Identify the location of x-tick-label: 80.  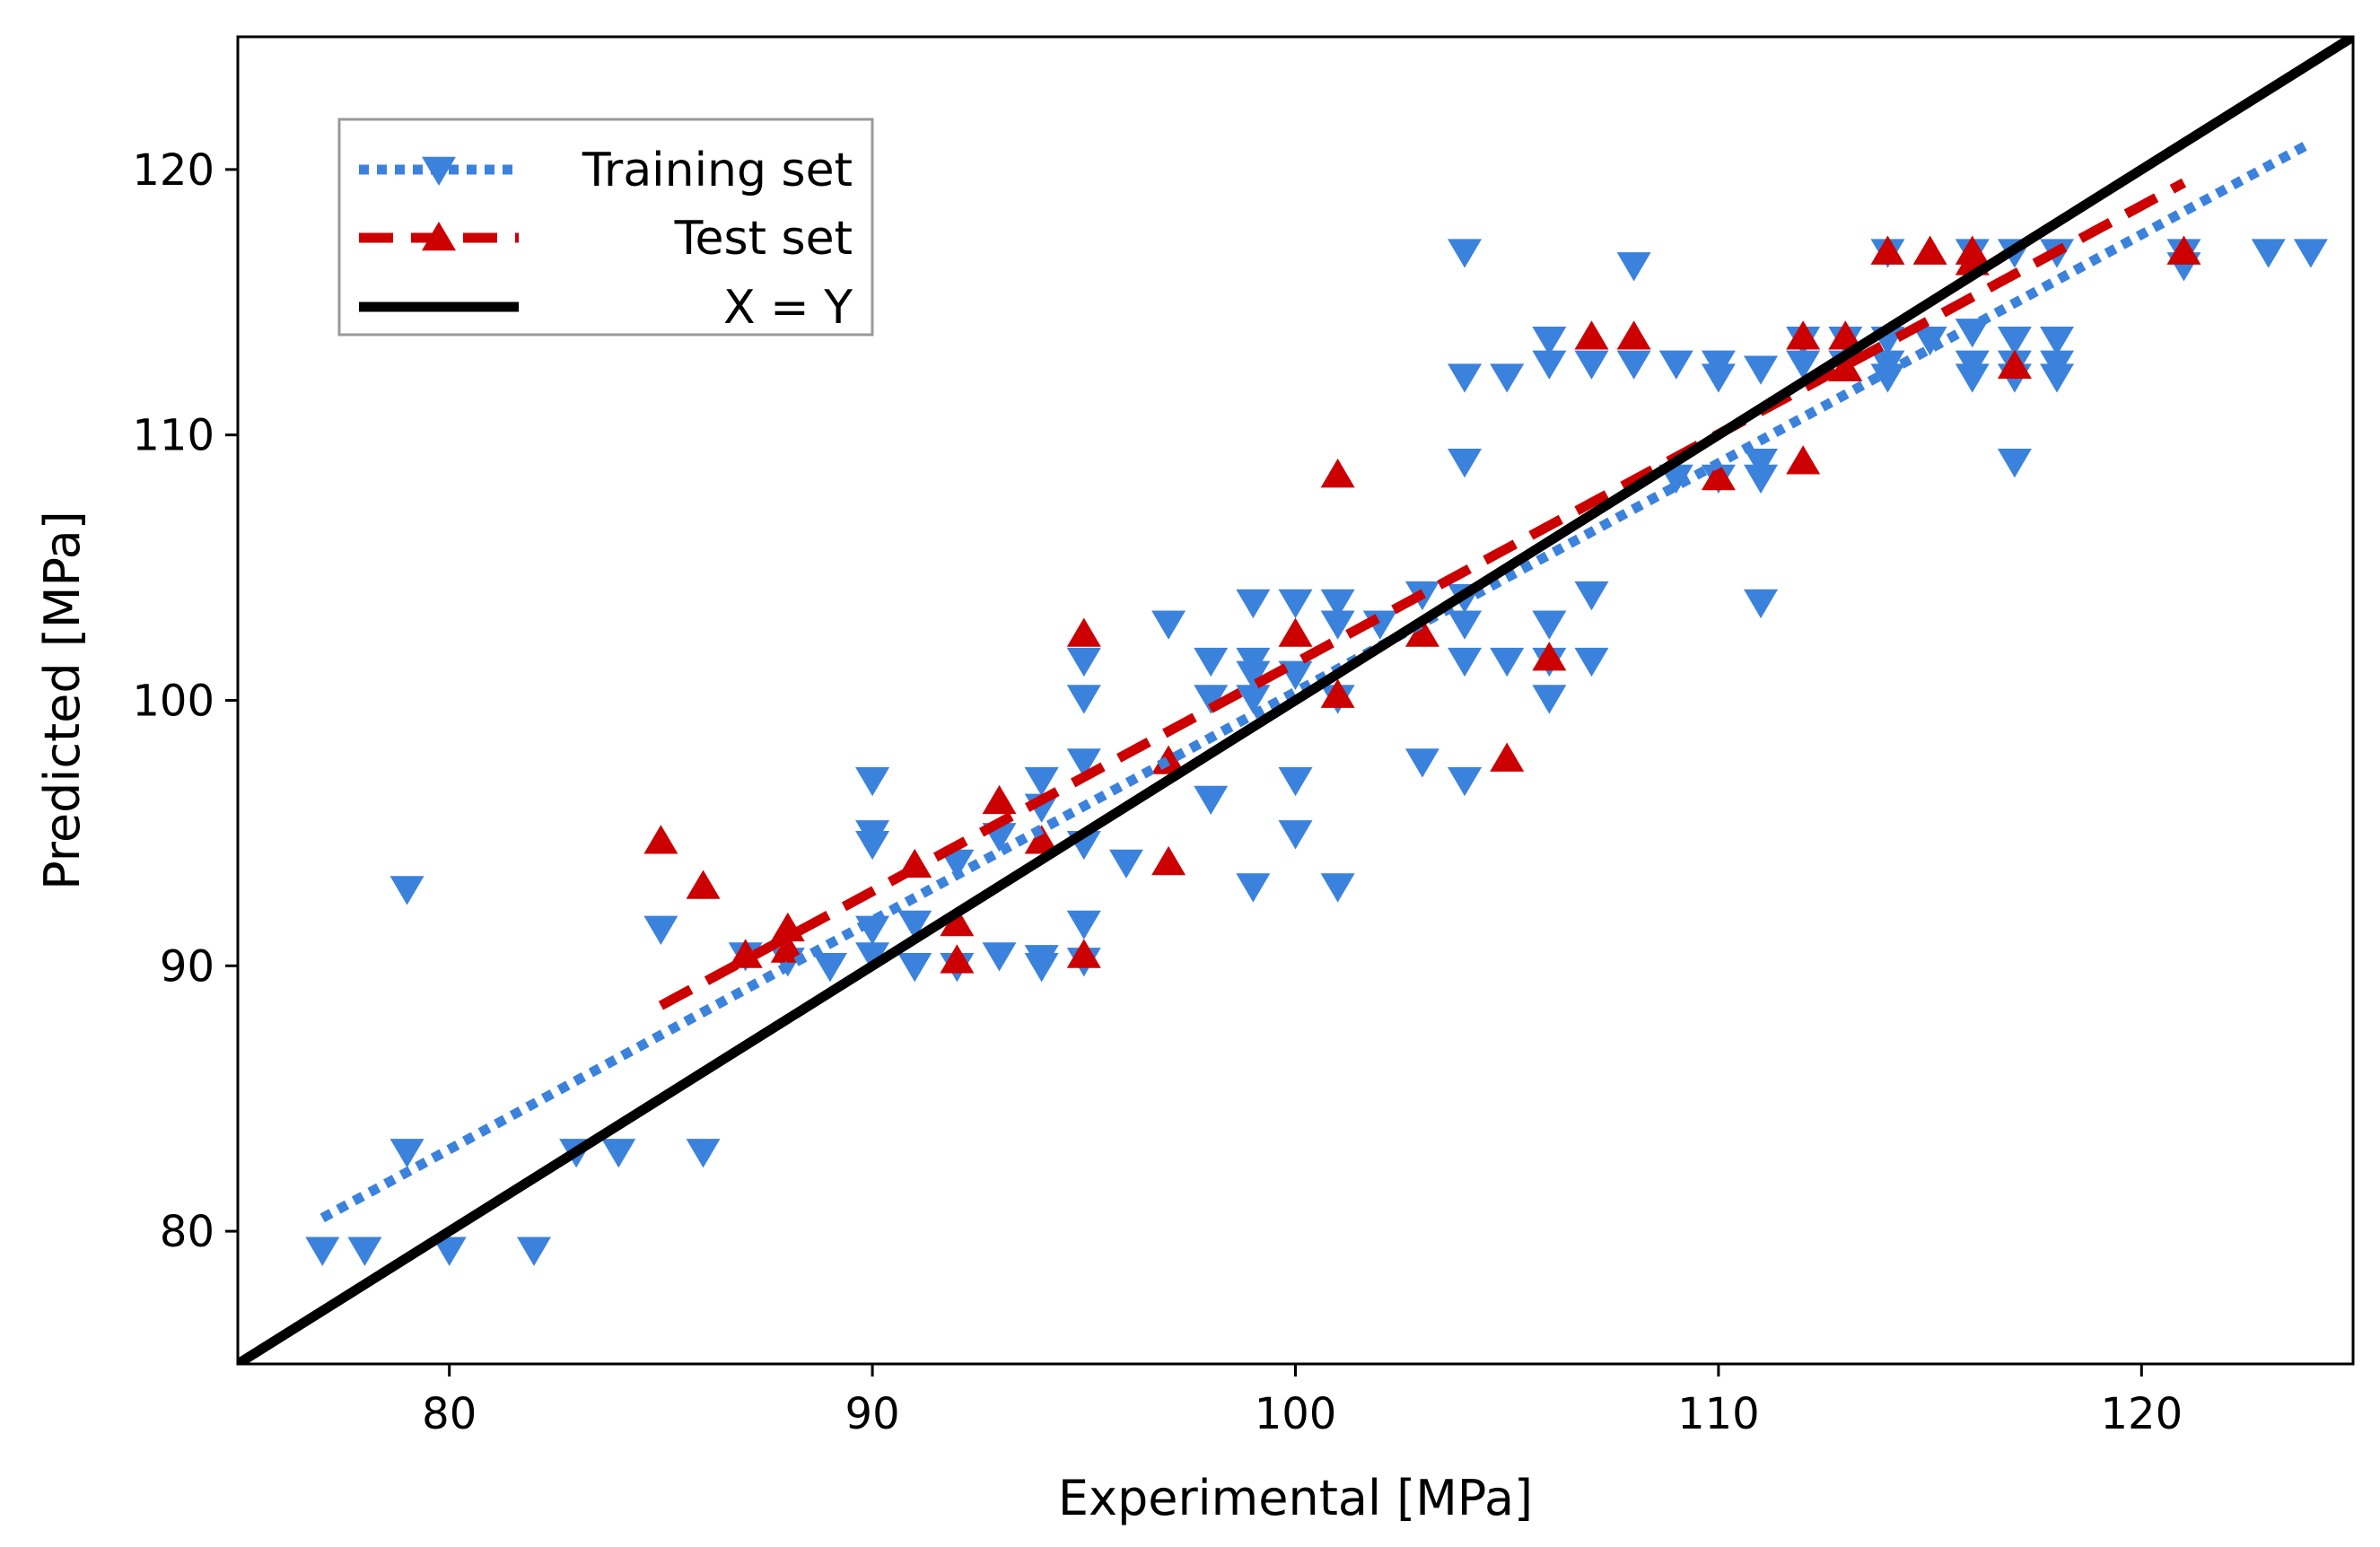
(449, 1414).